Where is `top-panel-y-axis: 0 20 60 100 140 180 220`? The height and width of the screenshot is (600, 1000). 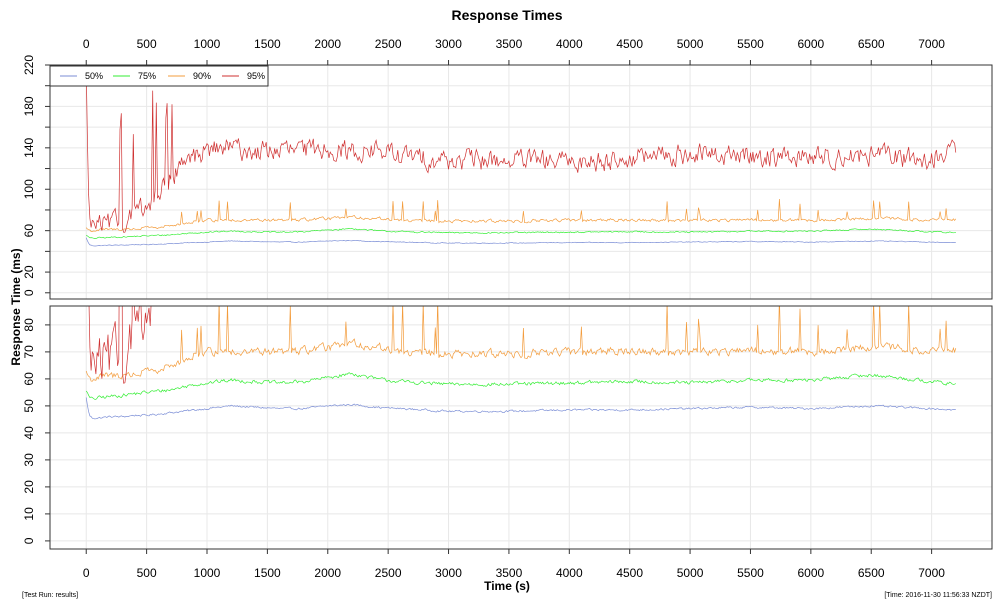
top-panel-y-axis: 0 20 60 100 140 180 220 is located at coordinates (36, 175).